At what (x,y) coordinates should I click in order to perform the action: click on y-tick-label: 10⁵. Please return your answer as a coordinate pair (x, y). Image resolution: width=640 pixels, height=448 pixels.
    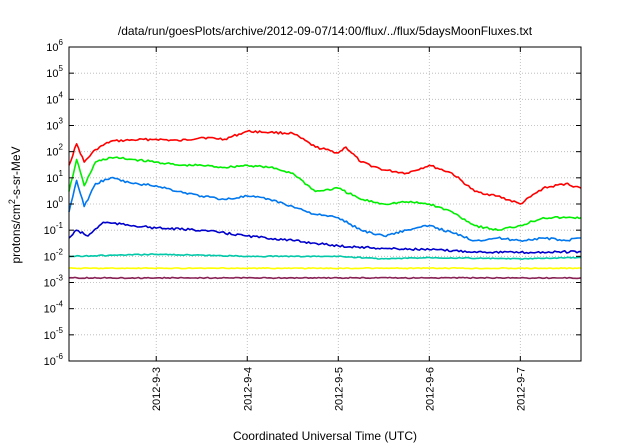
    Looking at the image, I should click on (54, 72).